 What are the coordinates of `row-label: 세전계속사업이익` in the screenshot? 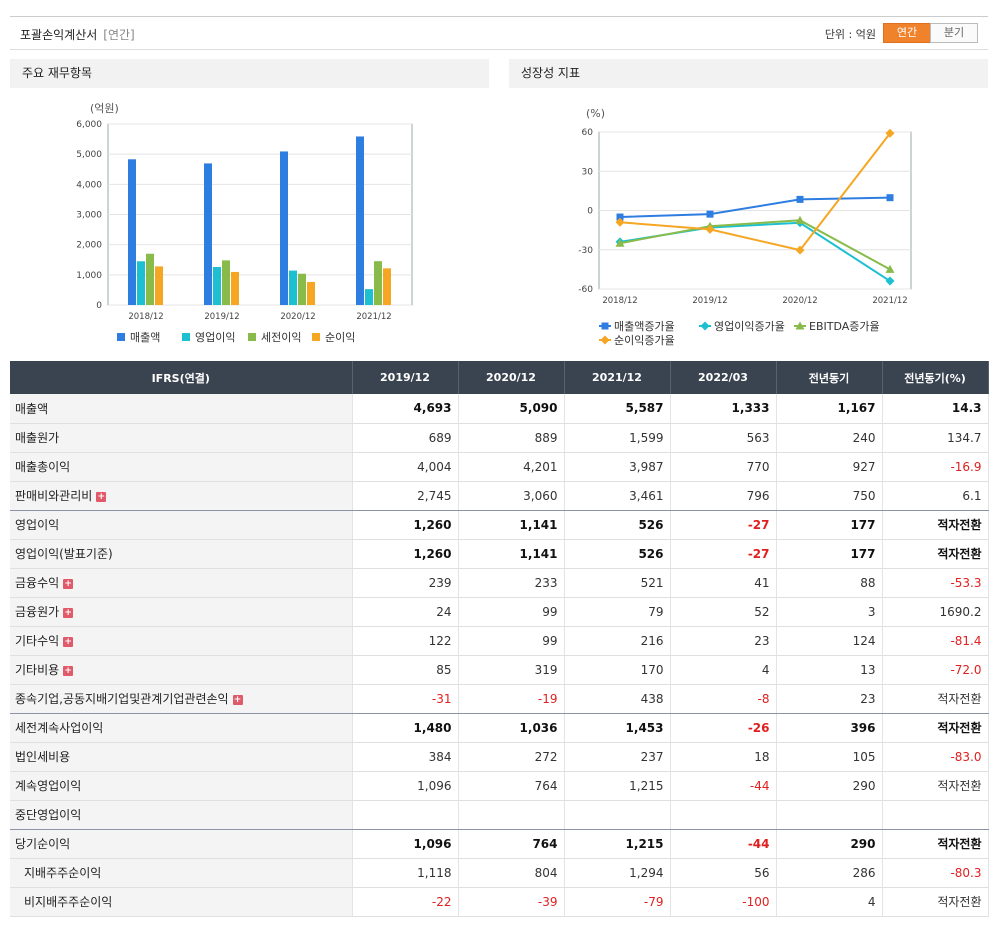 It's located at (181, 728).